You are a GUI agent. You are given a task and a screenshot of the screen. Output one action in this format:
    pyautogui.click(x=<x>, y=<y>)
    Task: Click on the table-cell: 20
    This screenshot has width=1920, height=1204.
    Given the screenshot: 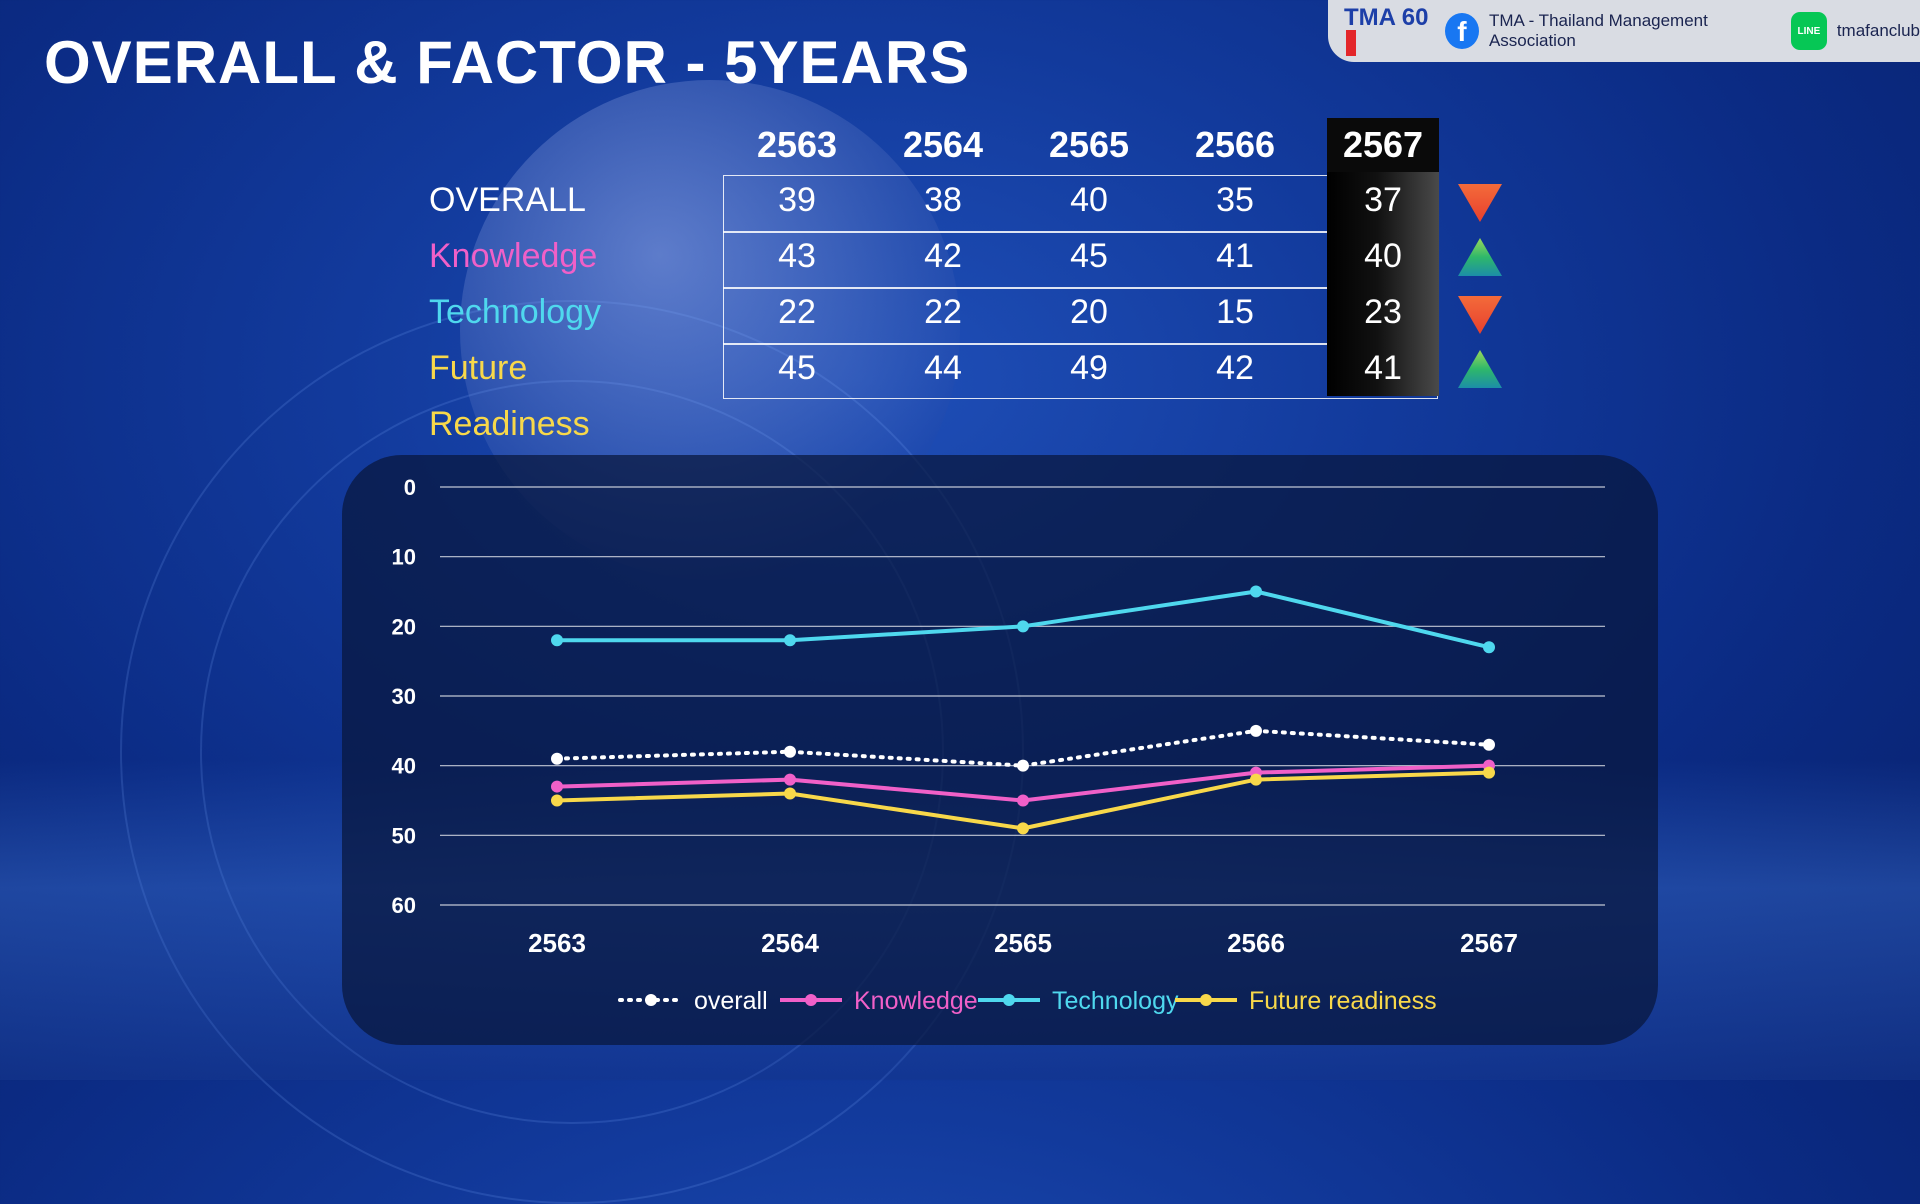 What is the action you would take?
    pyautogui.click(x=1089, y=312)
    